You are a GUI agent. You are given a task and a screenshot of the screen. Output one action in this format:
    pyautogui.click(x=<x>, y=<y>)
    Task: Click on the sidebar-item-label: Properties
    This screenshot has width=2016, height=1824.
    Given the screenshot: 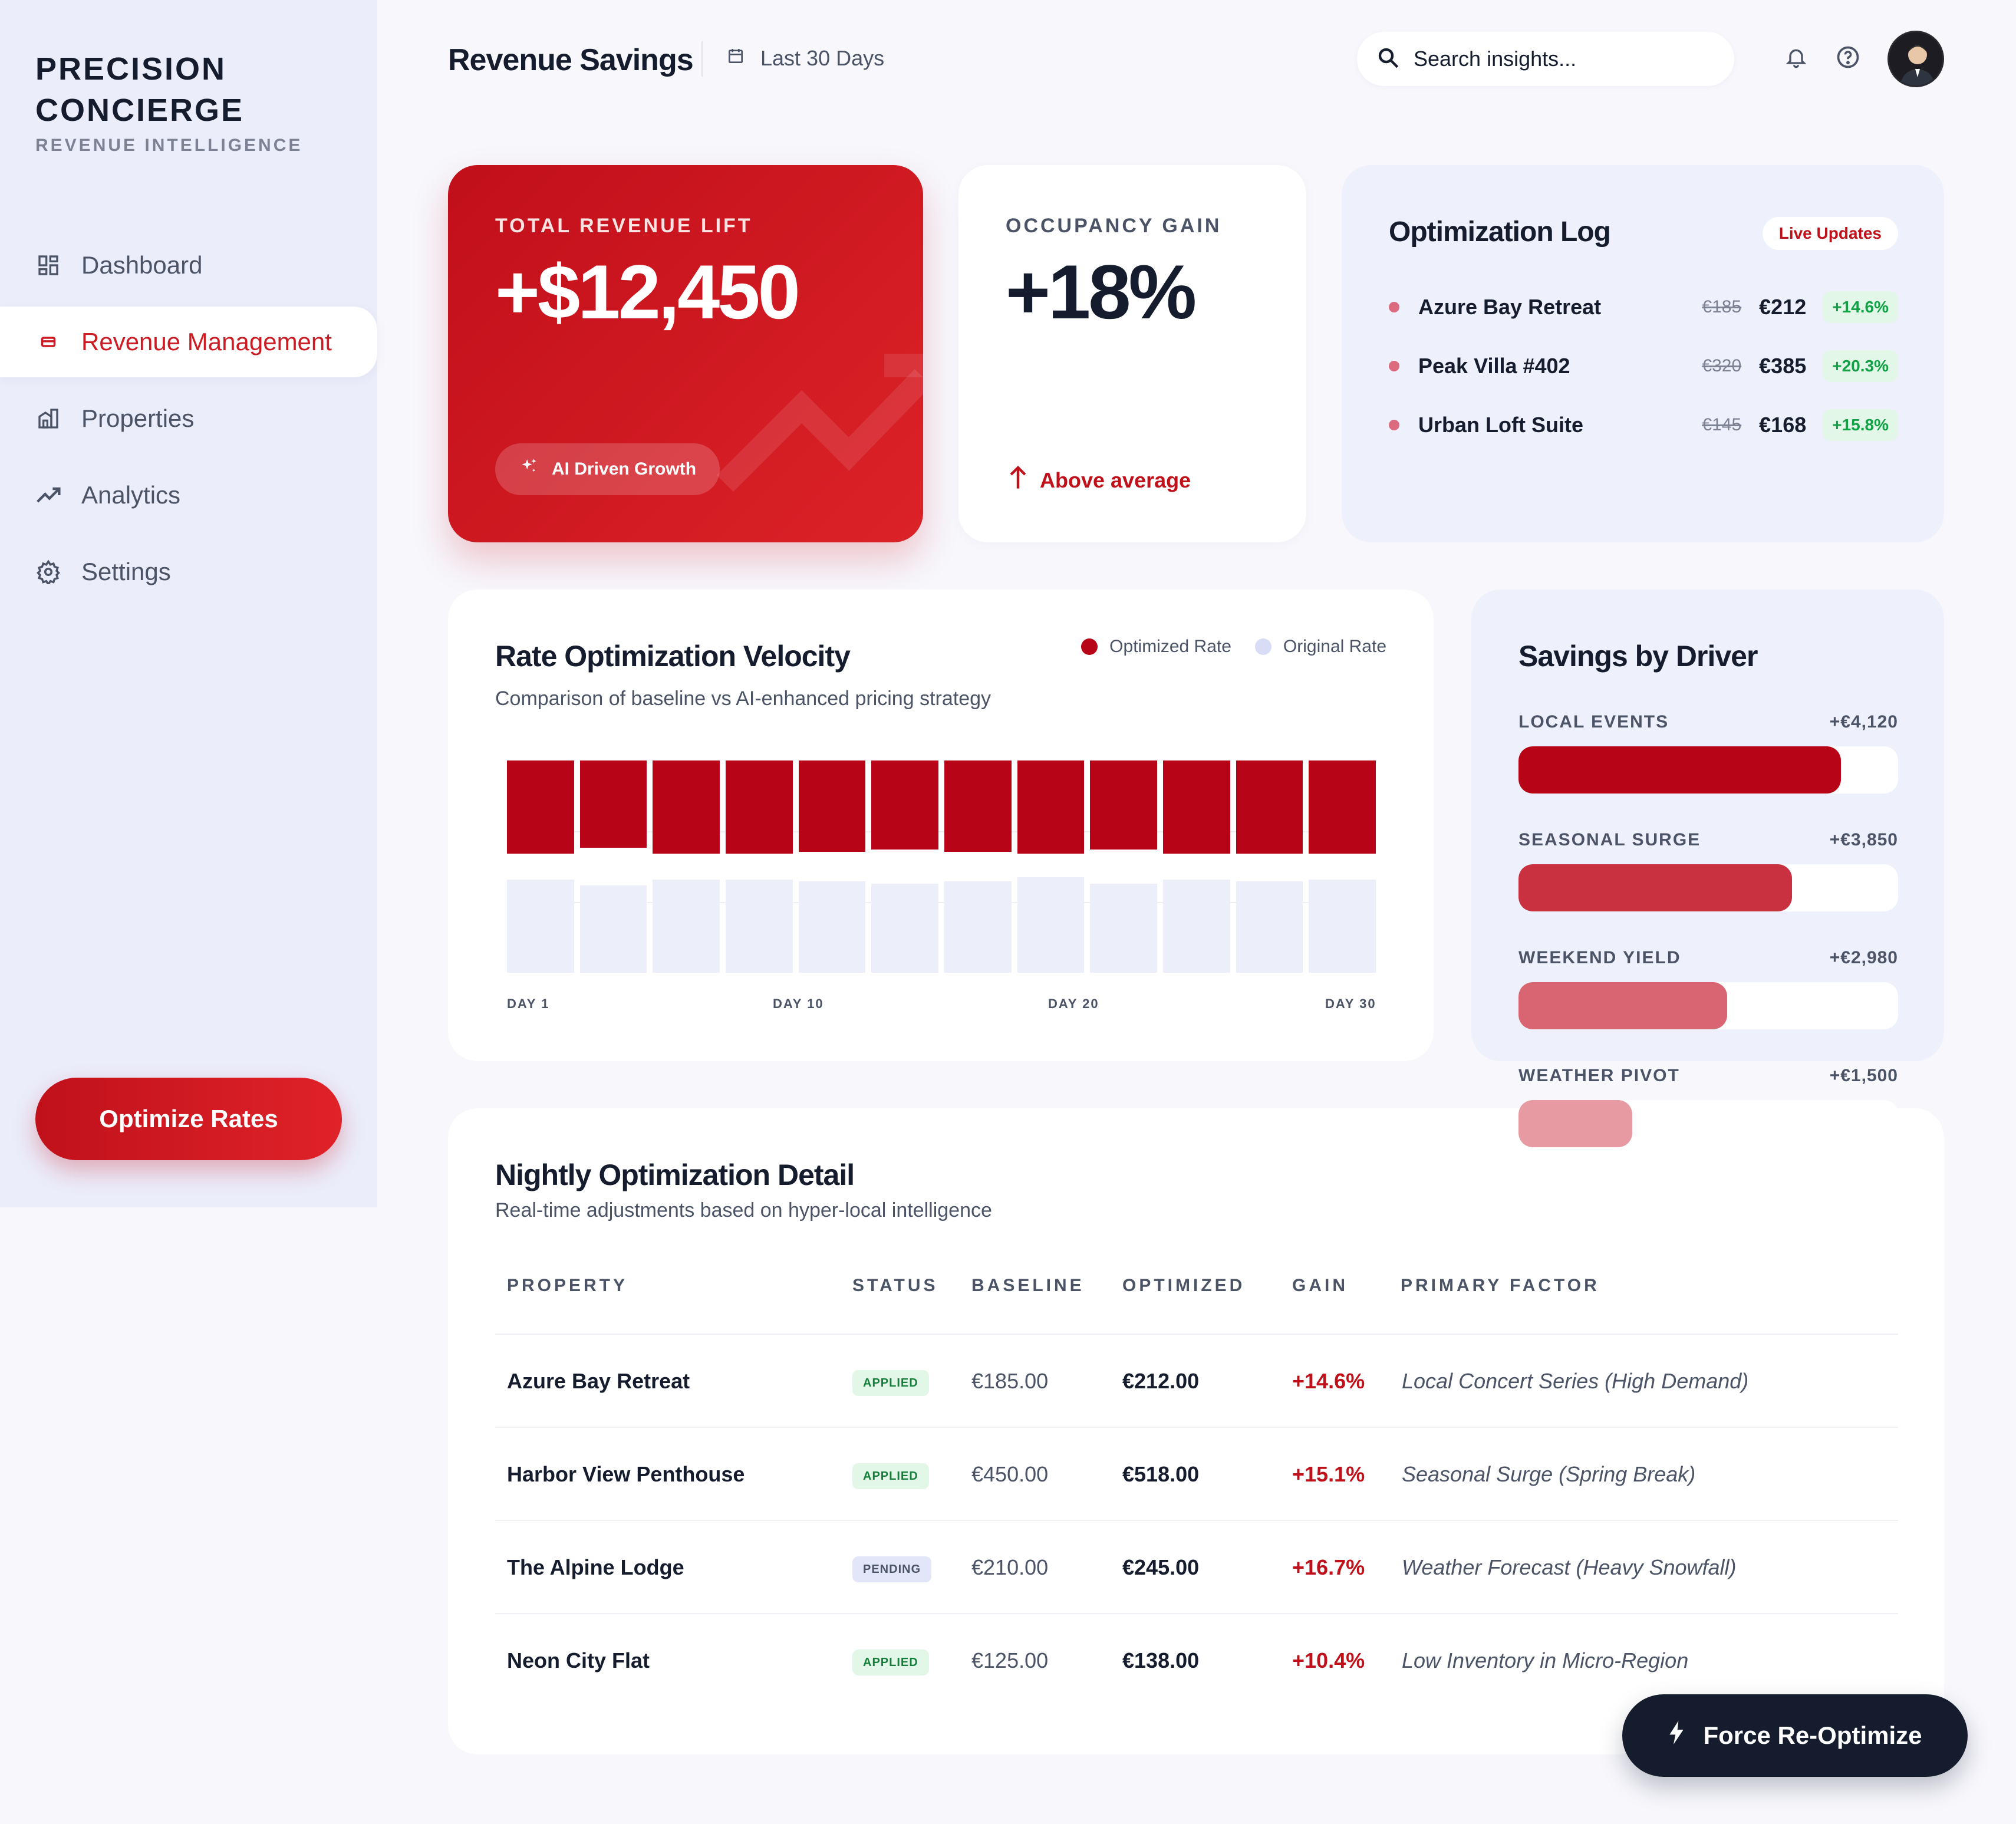 What is the action you would take?
    pyautogui.click(x=138, y=418)
    